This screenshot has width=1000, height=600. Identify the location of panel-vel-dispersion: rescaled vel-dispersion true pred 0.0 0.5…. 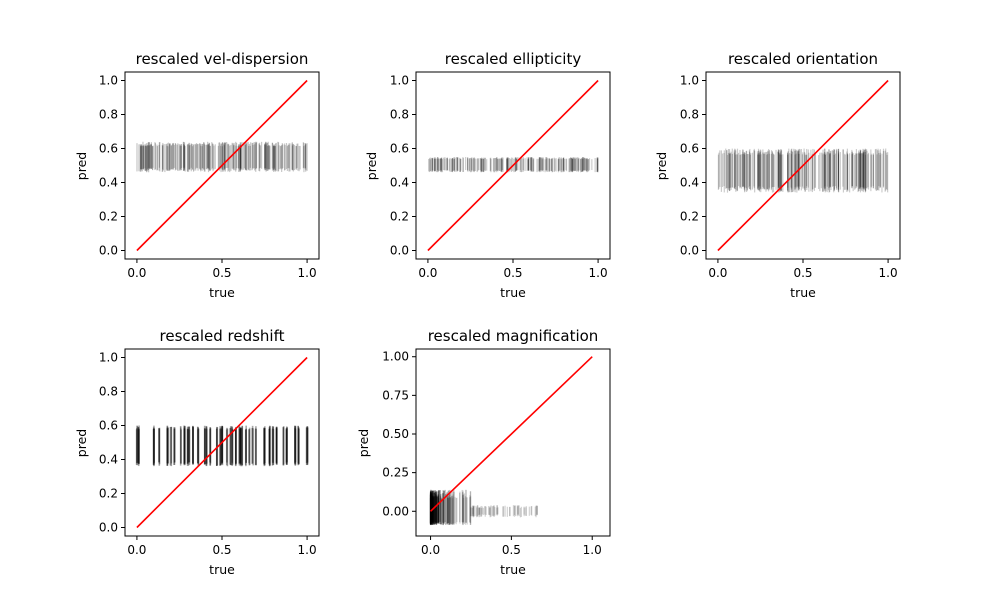
(197, 175).